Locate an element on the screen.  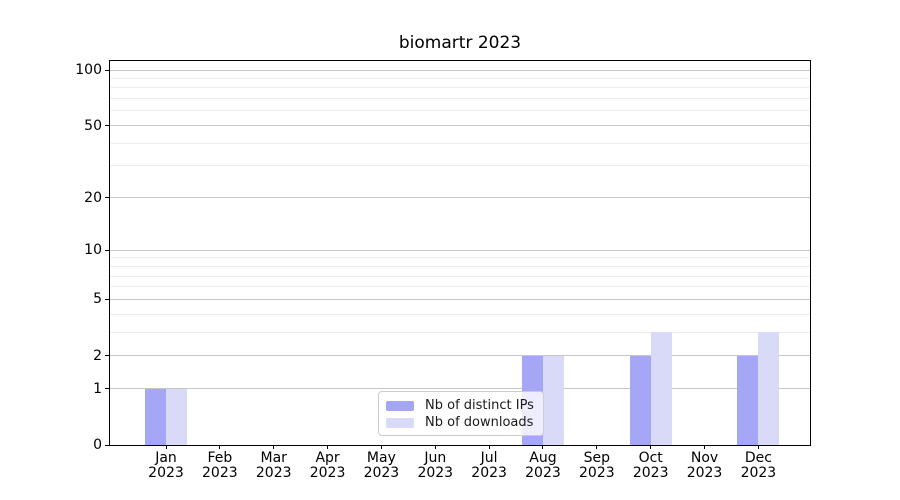
x-tick-month: Apr is located at coordinates (327, 458).